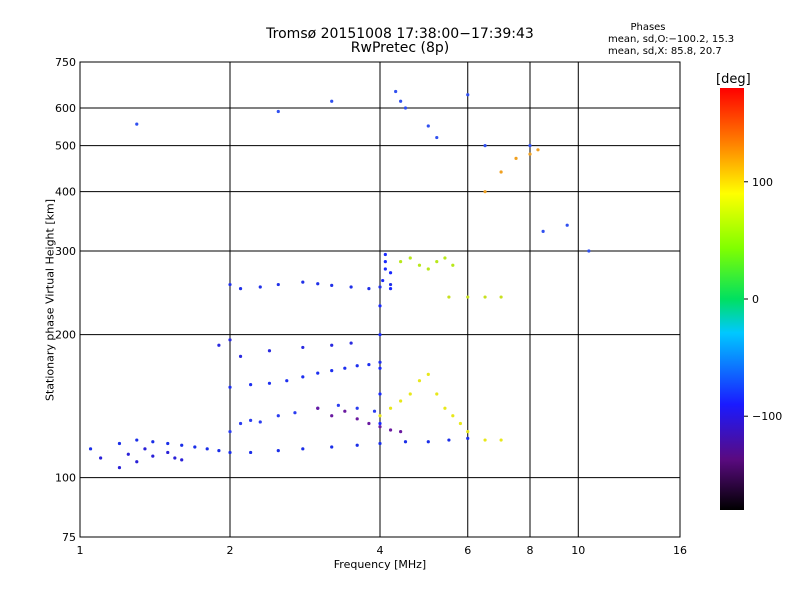 This screenshot has width=800, height=600. Describe the element at coordinates (380, 564) in the screenshot. I see `x-axis-label: Frequency [MHz]` at that location.